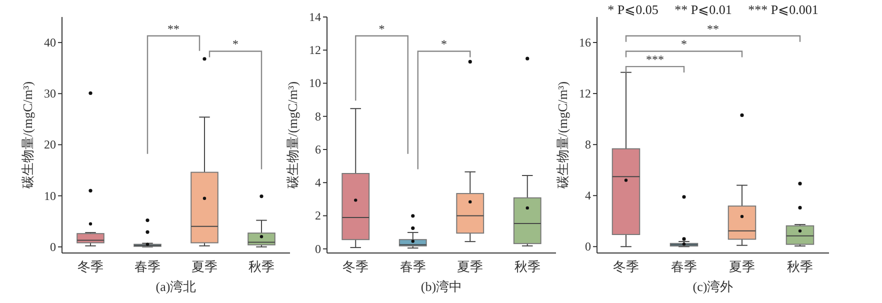 The image size is (882, 303). I want to click on y-tick-label: 6, so click(318, 149).